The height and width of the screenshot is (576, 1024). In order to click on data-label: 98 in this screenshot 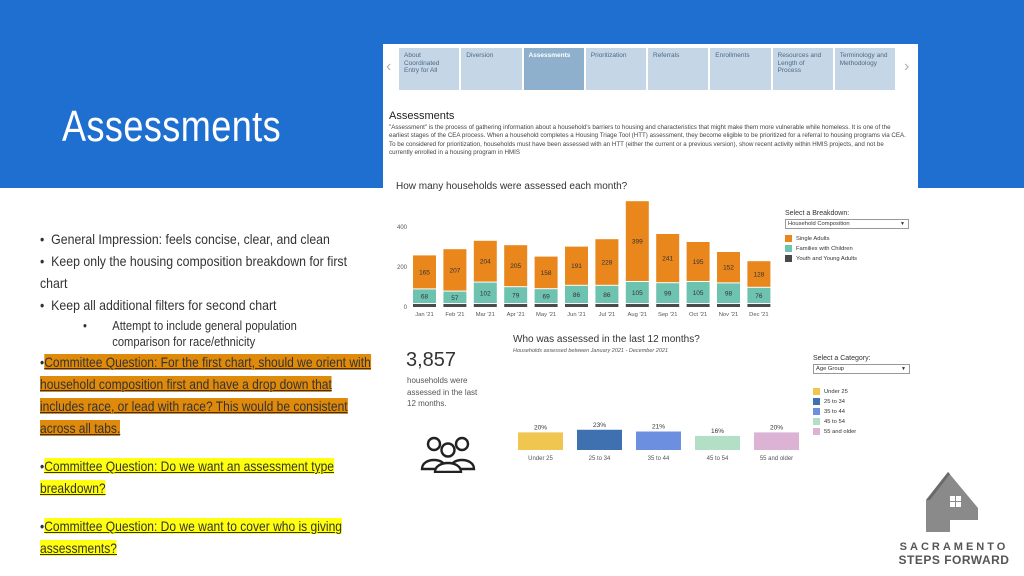, I will do `click(729, 294)`.